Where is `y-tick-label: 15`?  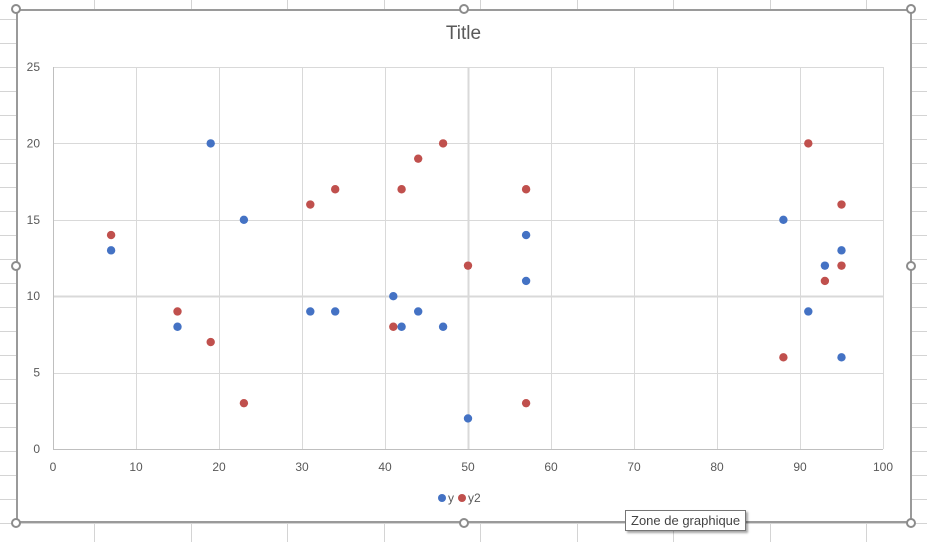 y-tick-label: 15 is located at coordinates (34, 220).